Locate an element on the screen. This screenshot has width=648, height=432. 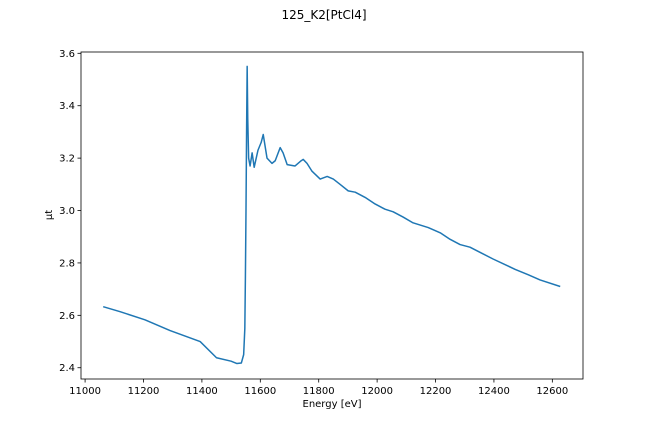
x-tick-label: 11800 is located at coordinates (319, 391).